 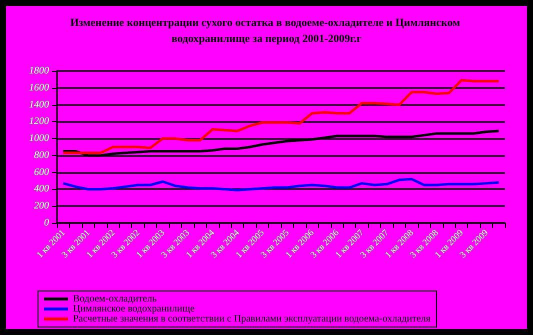 I want to click on legend-label: Цимлянское водохранилище, so click(x=134, y=309).